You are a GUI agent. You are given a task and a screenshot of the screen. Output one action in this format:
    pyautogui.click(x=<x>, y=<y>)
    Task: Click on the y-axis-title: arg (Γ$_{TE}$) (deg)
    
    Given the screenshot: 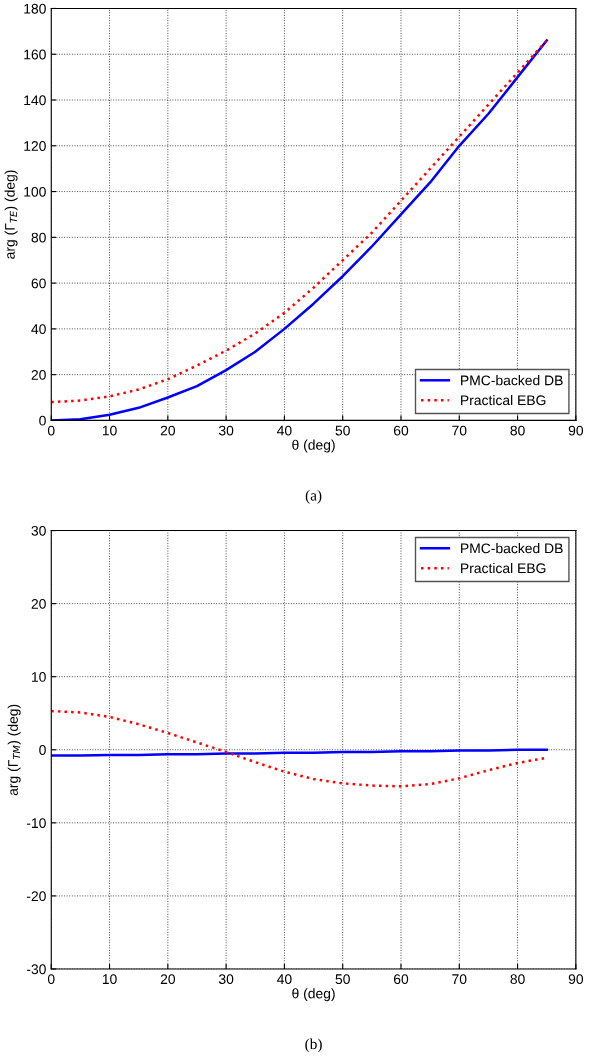 What is the action you would take?
    pyautogui.click(x=11, y=214)
    